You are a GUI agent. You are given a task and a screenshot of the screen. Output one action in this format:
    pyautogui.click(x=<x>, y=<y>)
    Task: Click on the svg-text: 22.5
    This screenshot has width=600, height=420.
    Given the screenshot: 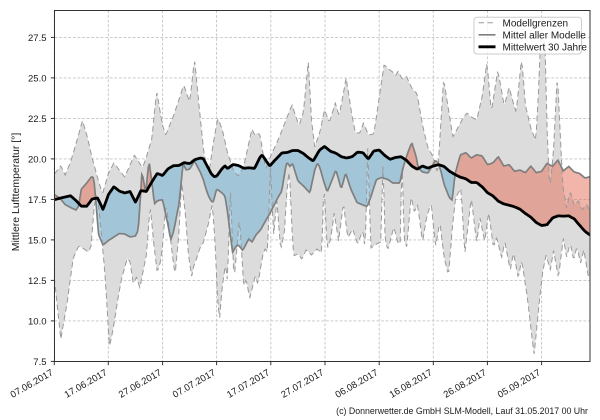 What is the action you would take?
    pyautogui.click(x=37, y=119)
    